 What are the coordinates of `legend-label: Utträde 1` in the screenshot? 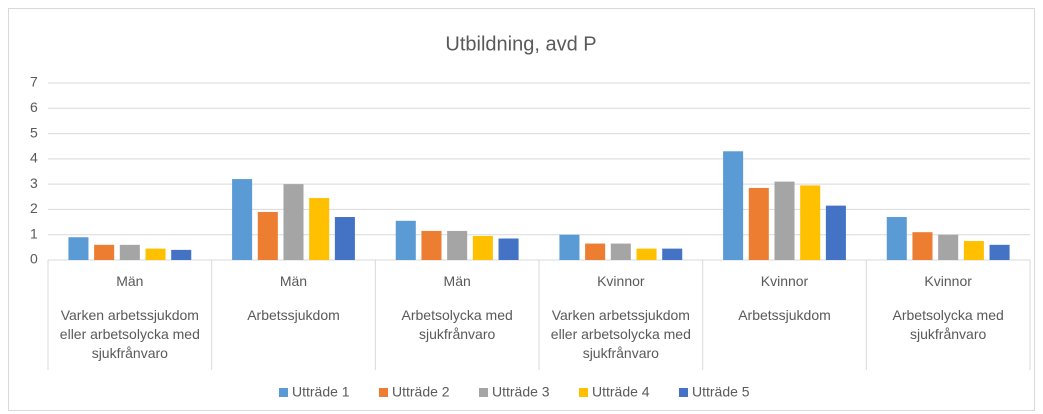 It's located at (321, 392).